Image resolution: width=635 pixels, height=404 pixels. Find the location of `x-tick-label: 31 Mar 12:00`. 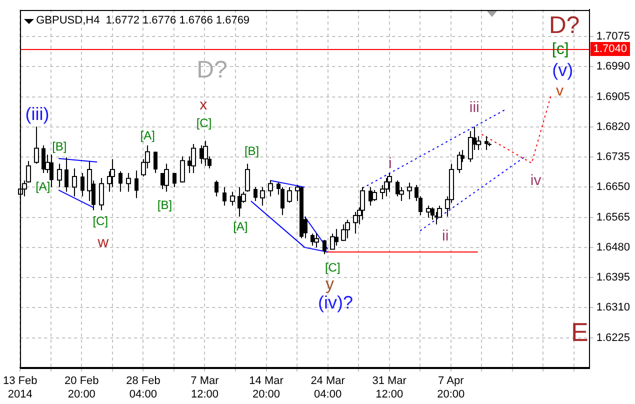

x-tick-label: 31 Mar 12:00 is located at coordinates (389, 387).